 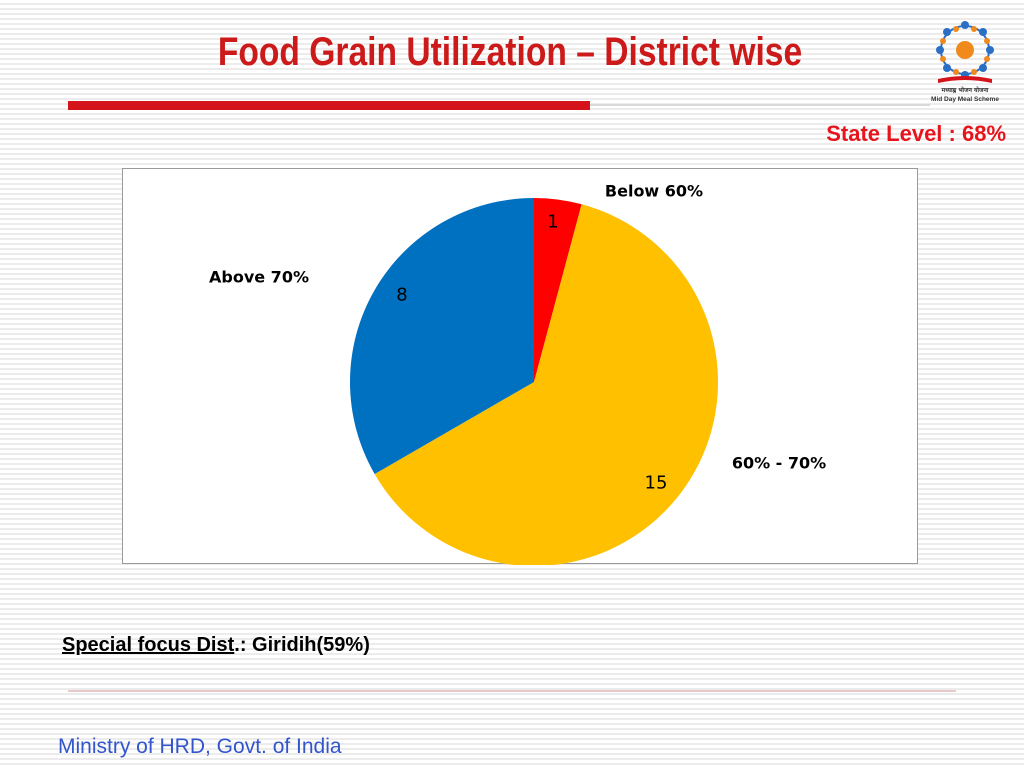 I want to click on slice-value-label-2: 8, so click(x=401, y=295).